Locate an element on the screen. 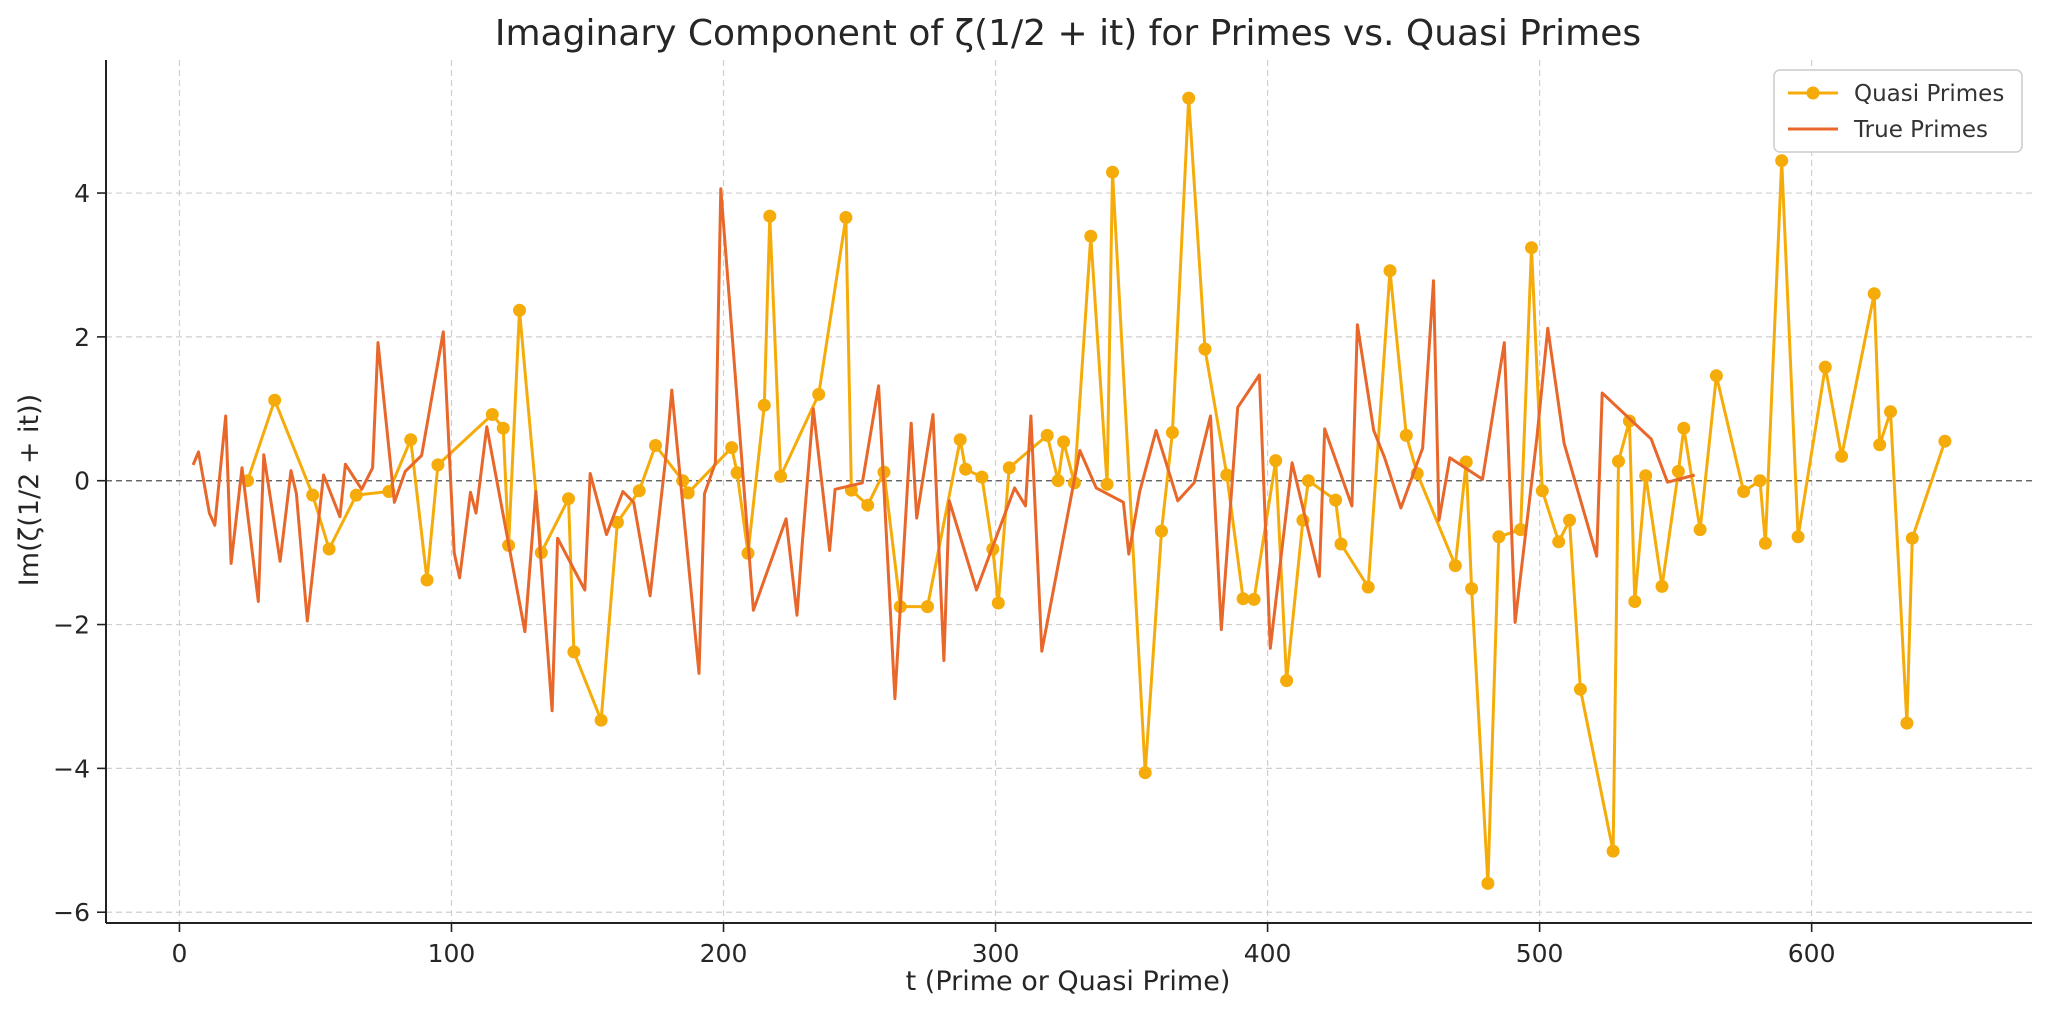 The height and width of the screenshot is (1015, 2048). legend-marker-quasi-primes is located at coordinates (1813, 93).